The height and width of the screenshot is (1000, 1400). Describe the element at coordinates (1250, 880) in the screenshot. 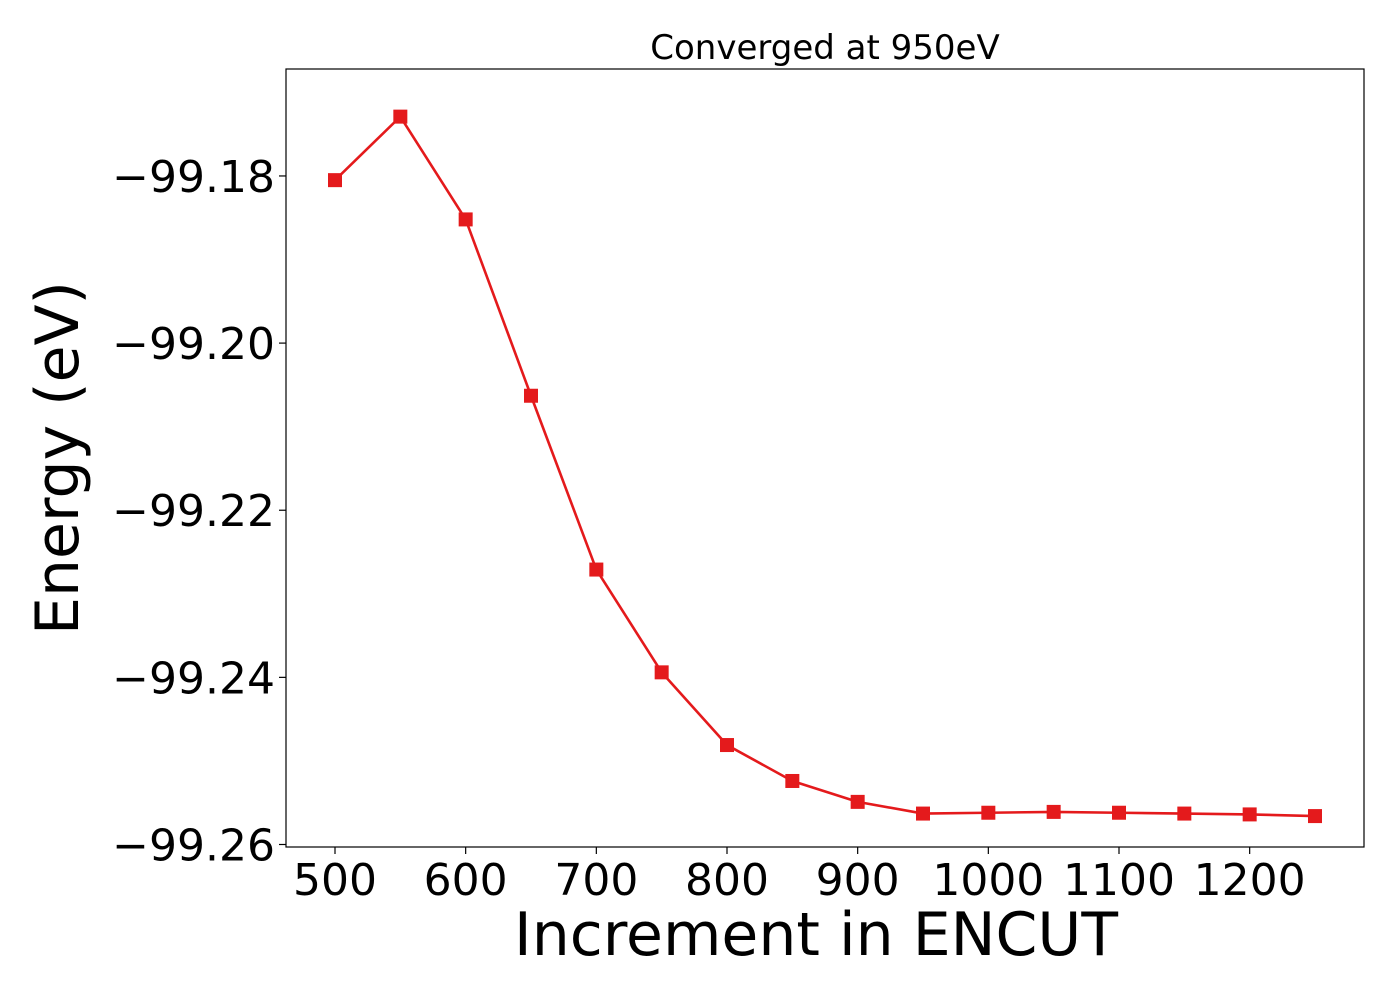

I see `x-tick-label: 1200` at that location.